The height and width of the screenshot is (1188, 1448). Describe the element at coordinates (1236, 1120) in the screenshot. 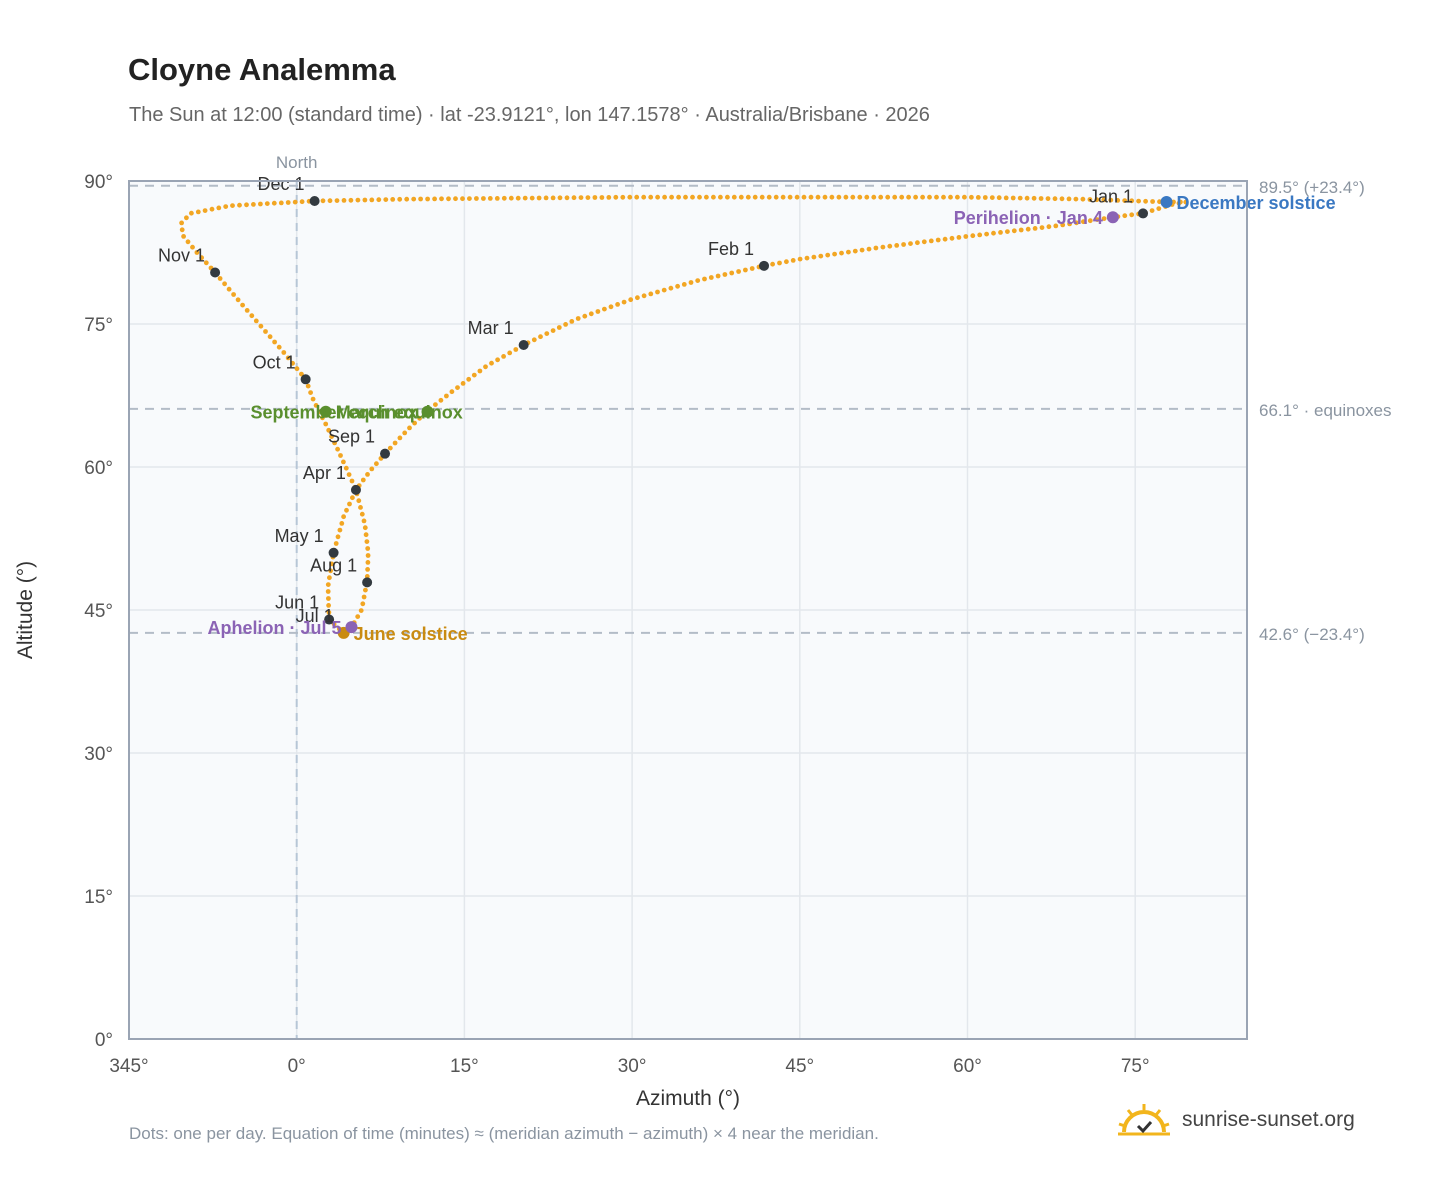

I see `brand: sunrise-sunset.org` at that location.